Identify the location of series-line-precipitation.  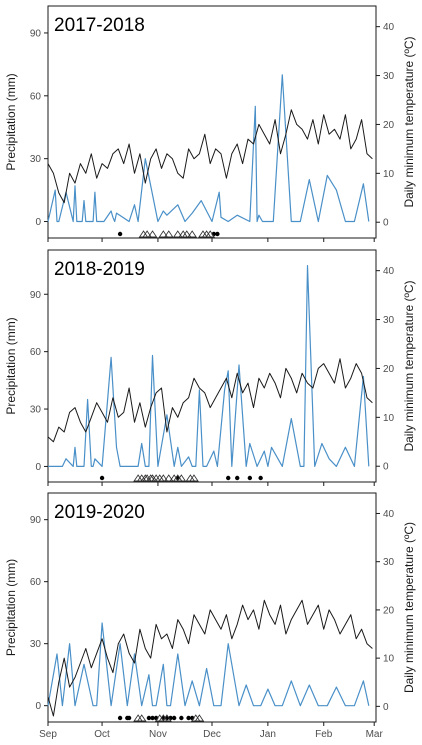
(208, 664).